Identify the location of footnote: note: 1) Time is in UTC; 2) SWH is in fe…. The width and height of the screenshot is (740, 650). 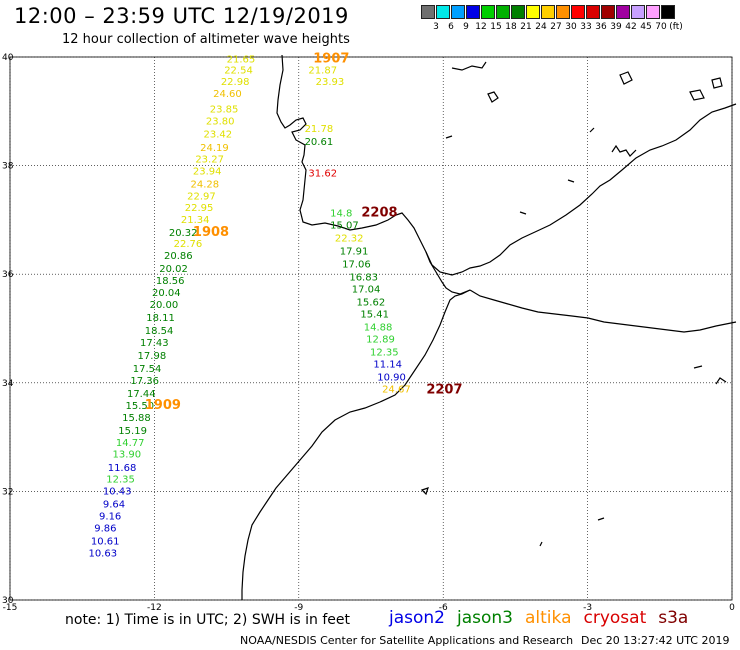
(208, 620).